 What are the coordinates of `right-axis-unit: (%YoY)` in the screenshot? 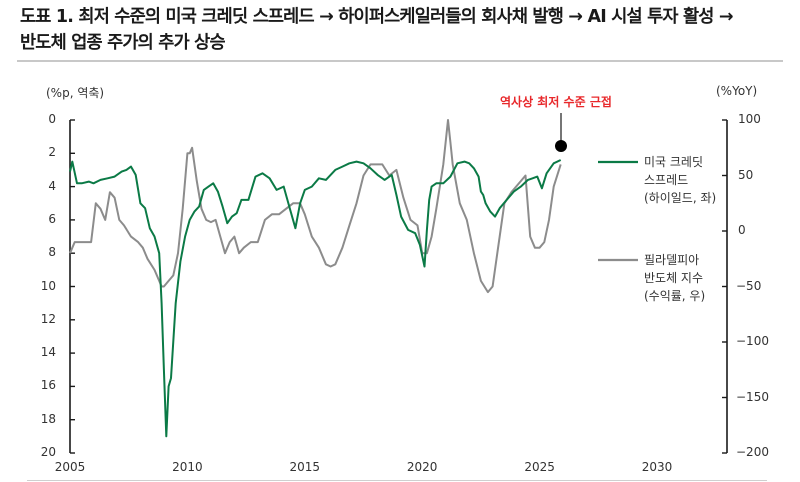 It's located at (737, 91).